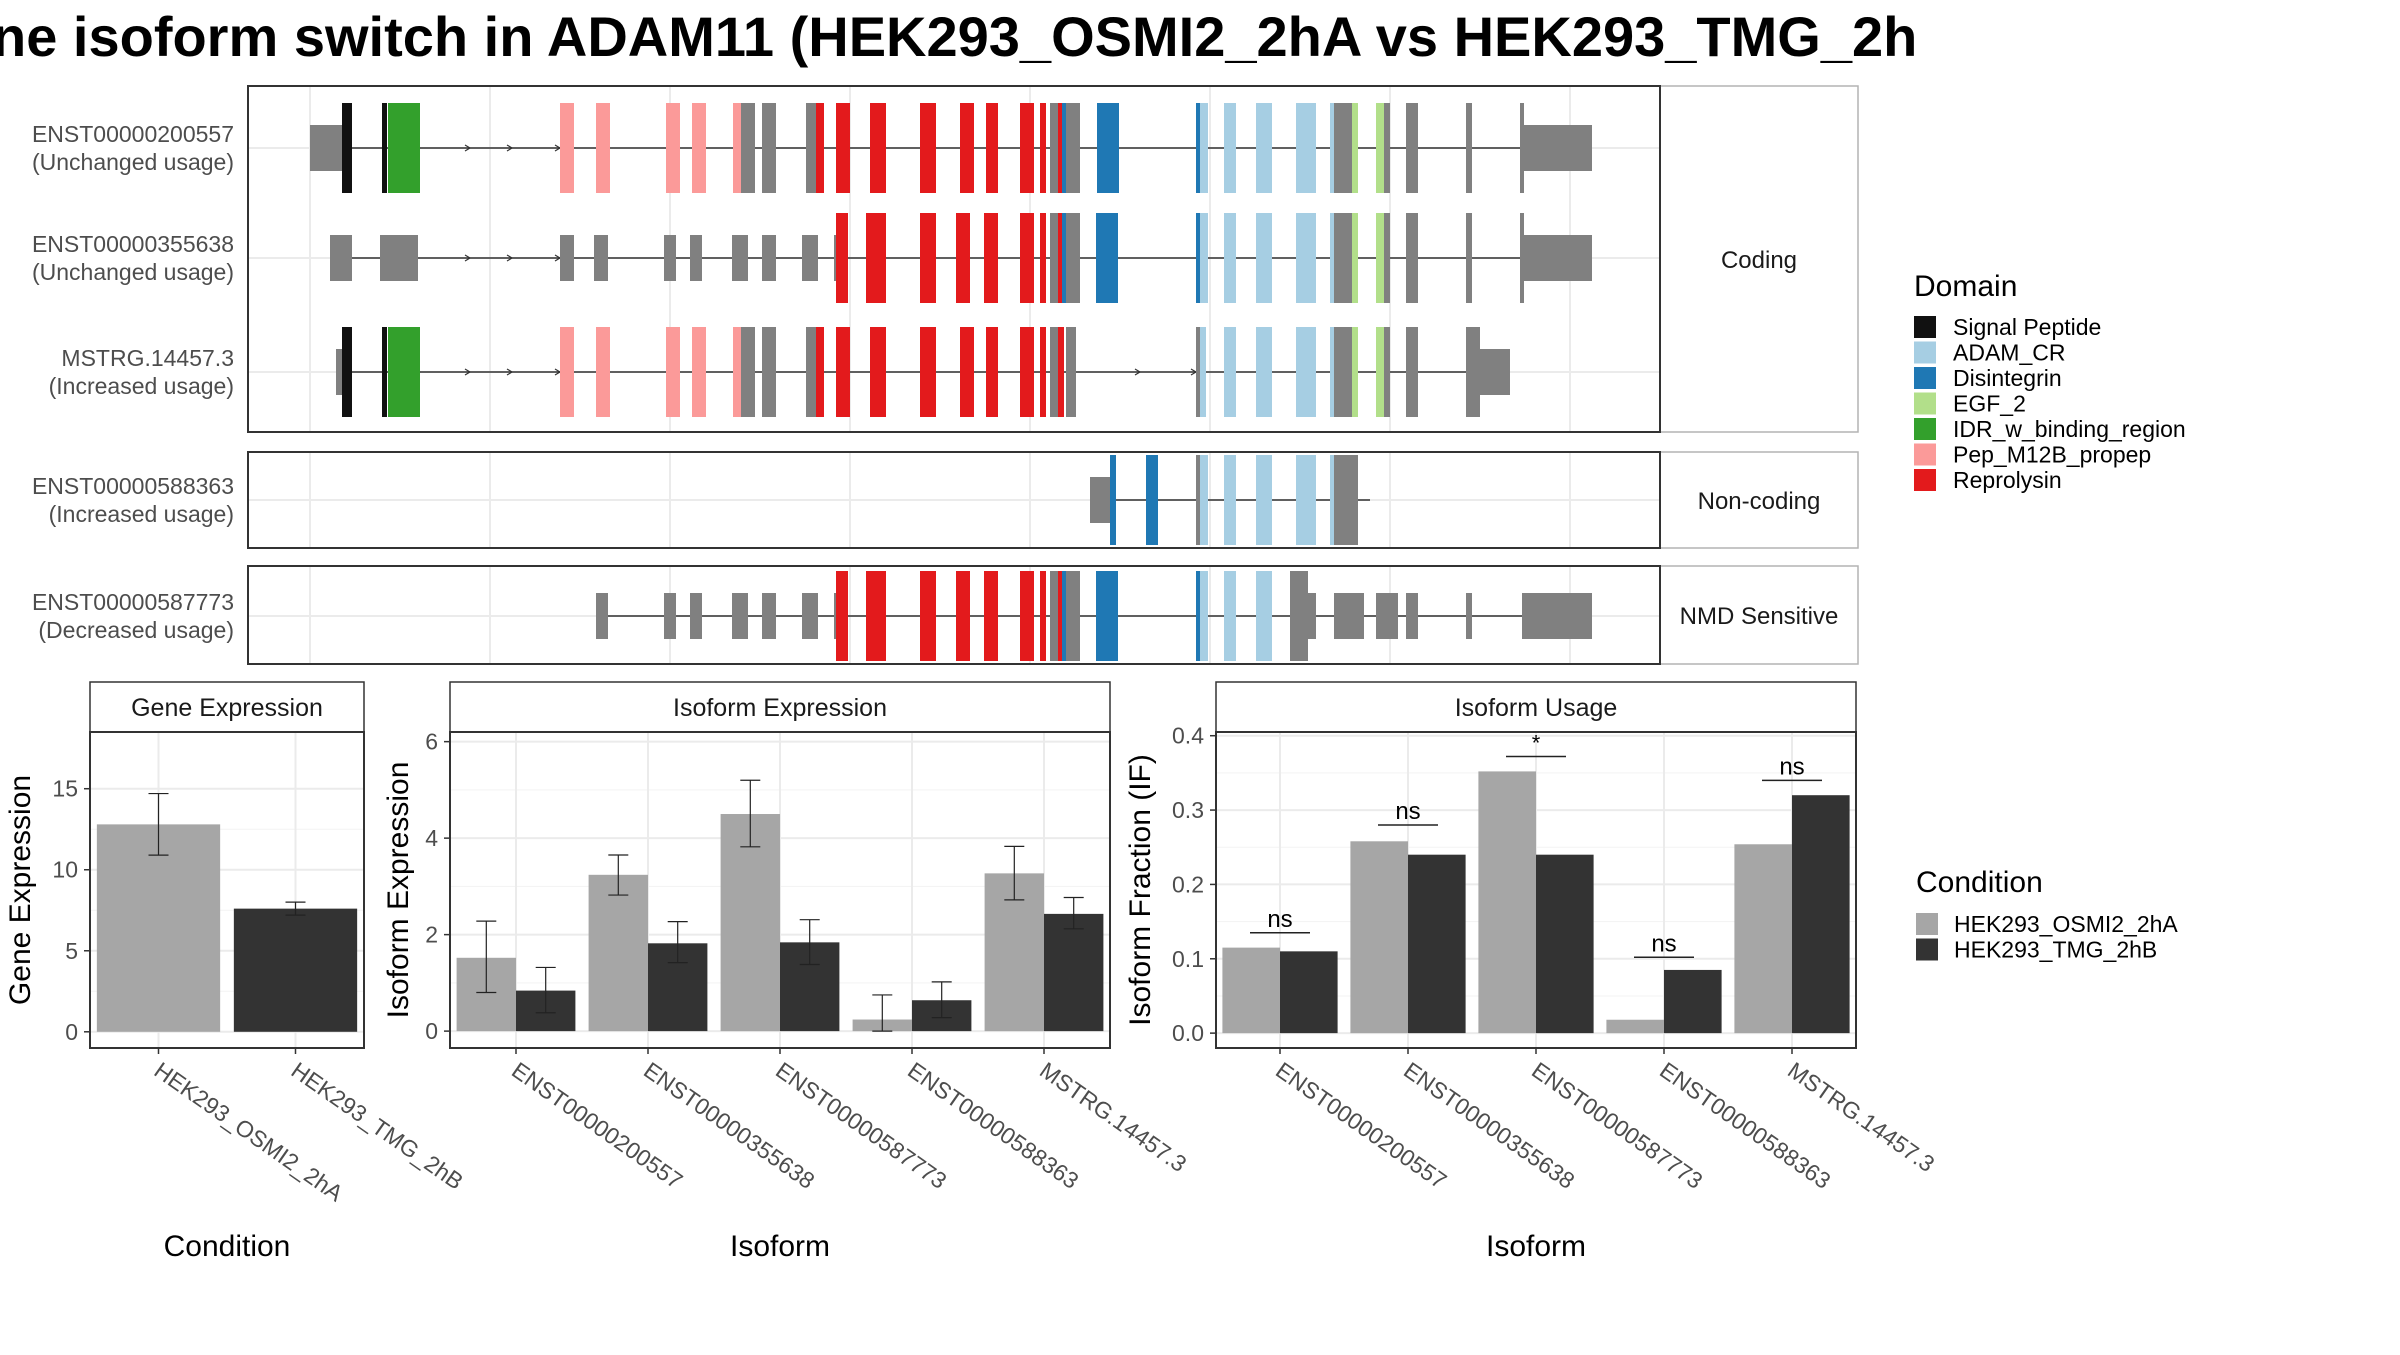 Image resolution: width=2400 pixels, height=1355 pixels. Describe the element at coordinates (1979, 882) in the screenshot. I see `condition-legend-title: Condition` at that location.